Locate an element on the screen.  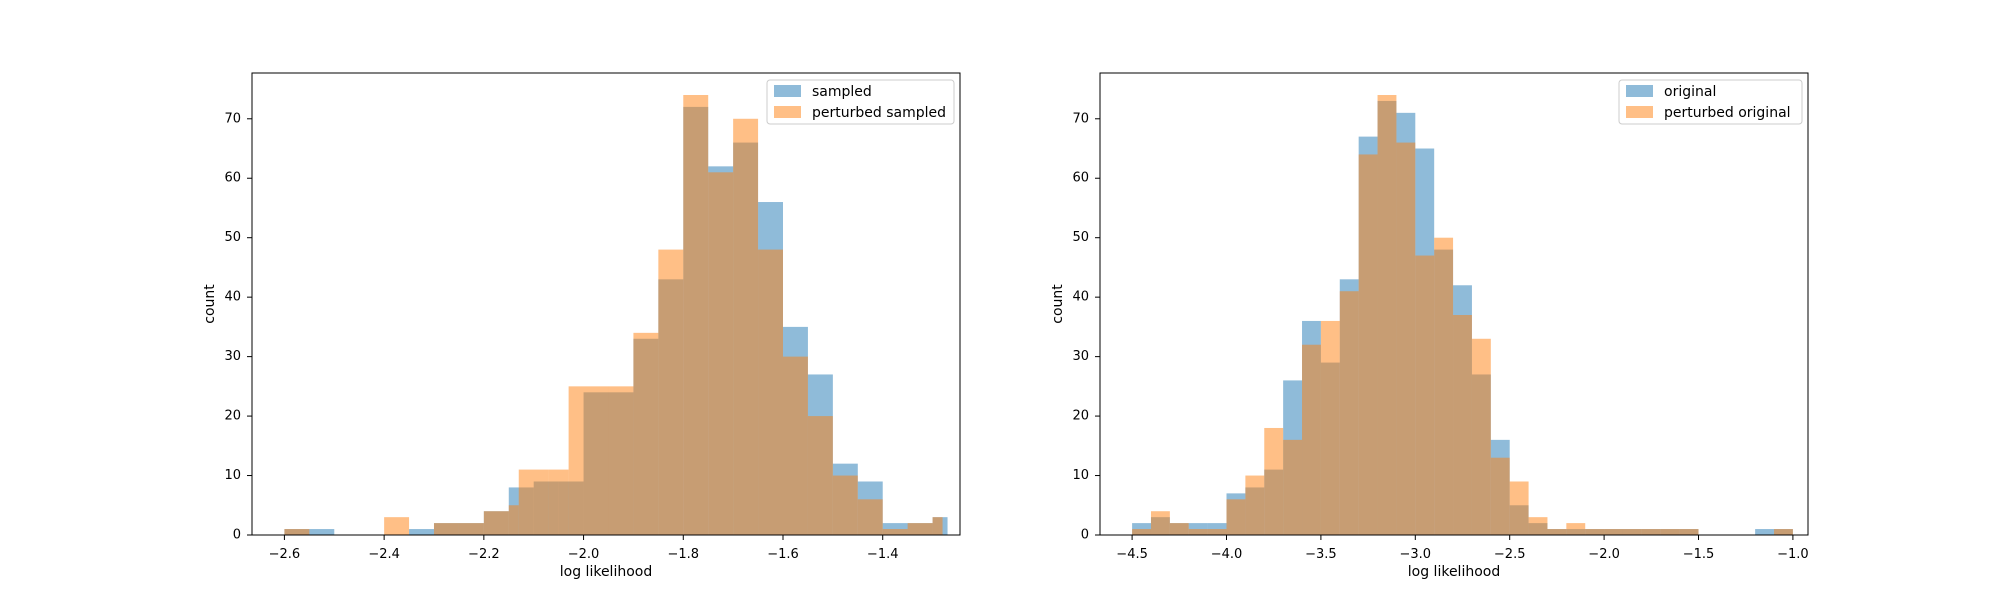
right-y-tick-label: 10 is located at coordinates (1080, 475).